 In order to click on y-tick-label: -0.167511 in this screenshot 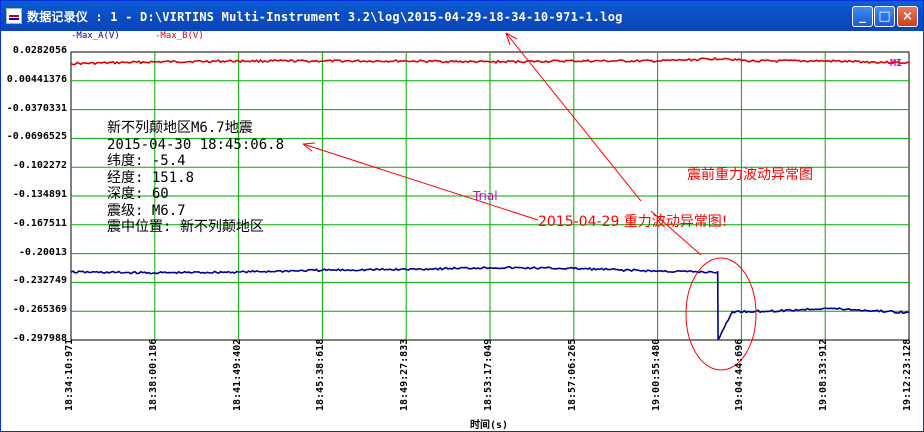, I will do `click(39, 223)`.